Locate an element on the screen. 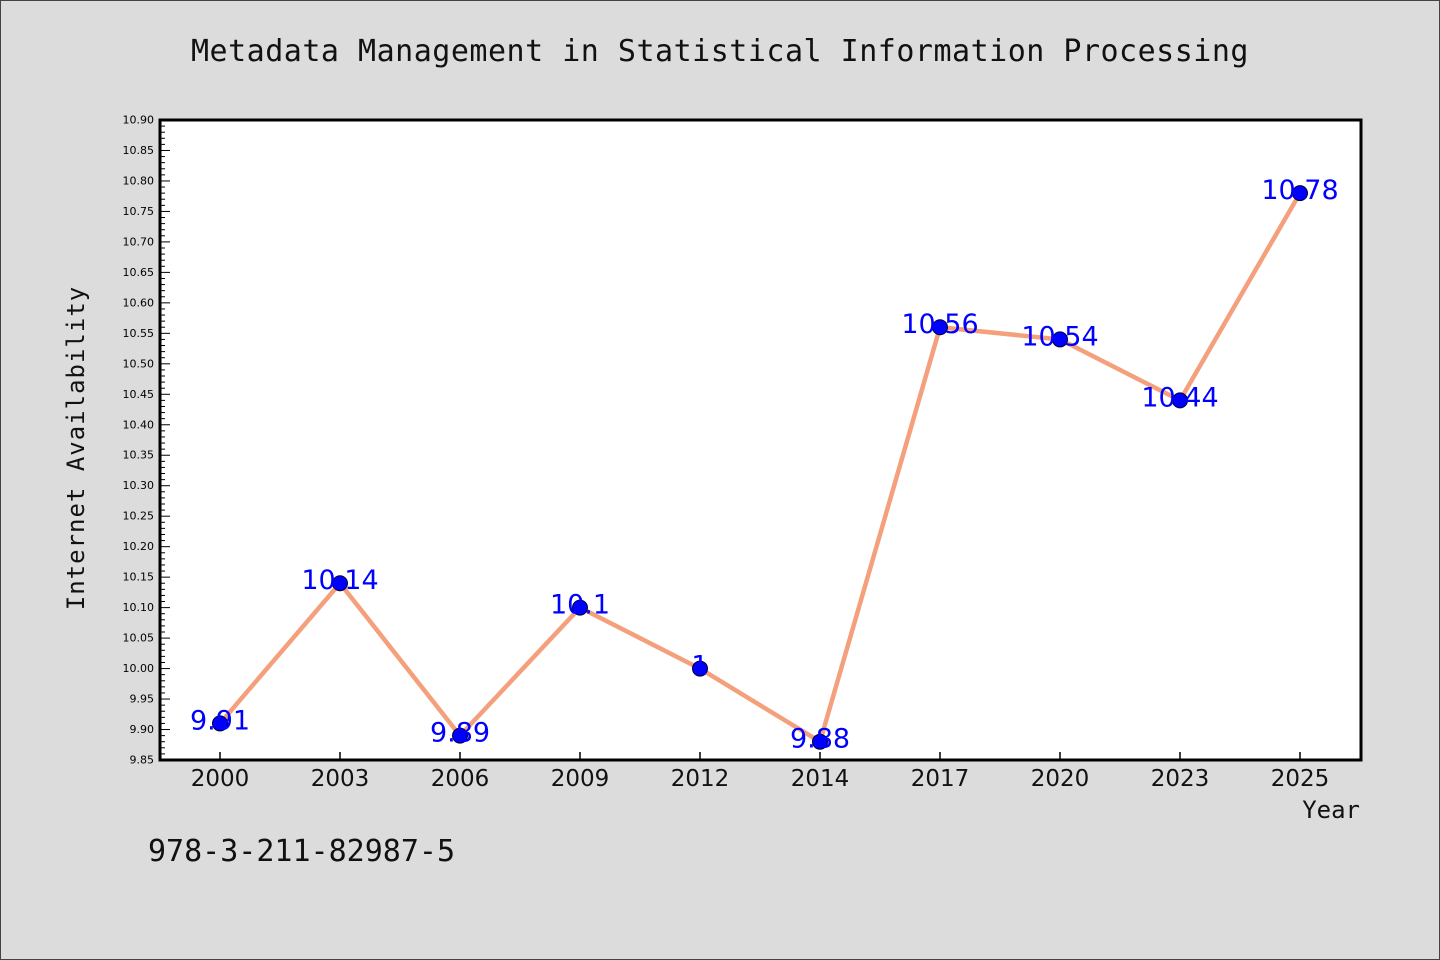 Image resolution: width=1440 pixels, height=960 pixels. y-tick-label: 10.40 is located at coordinates (139, 424).